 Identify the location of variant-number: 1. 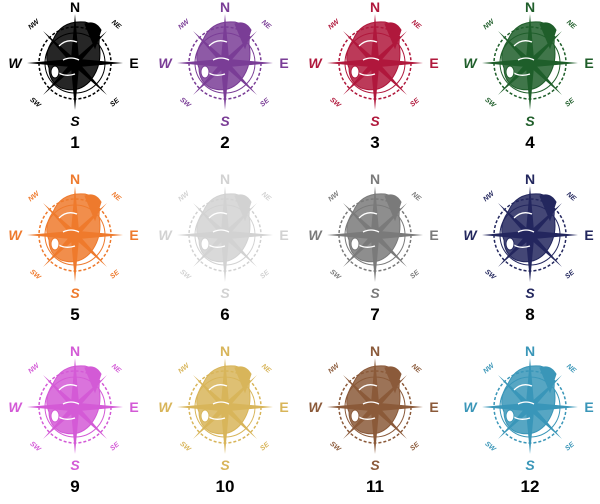
(75, 142).